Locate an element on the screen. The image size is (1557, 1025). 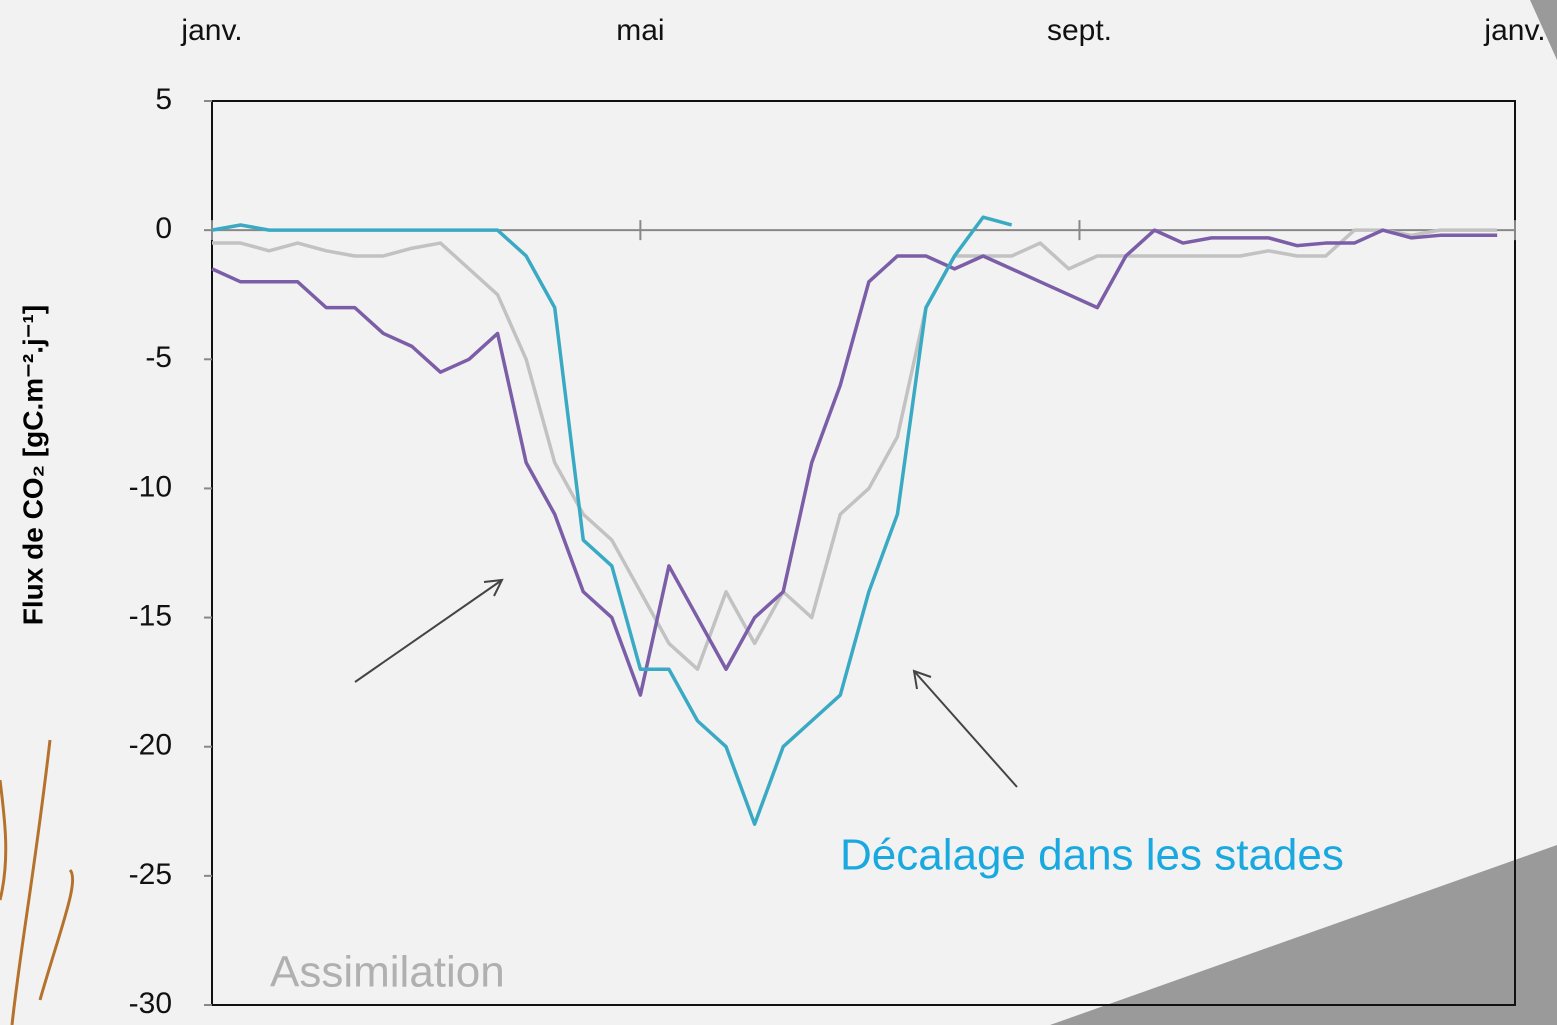
wheat-decor is located at coordinates (37, 882).